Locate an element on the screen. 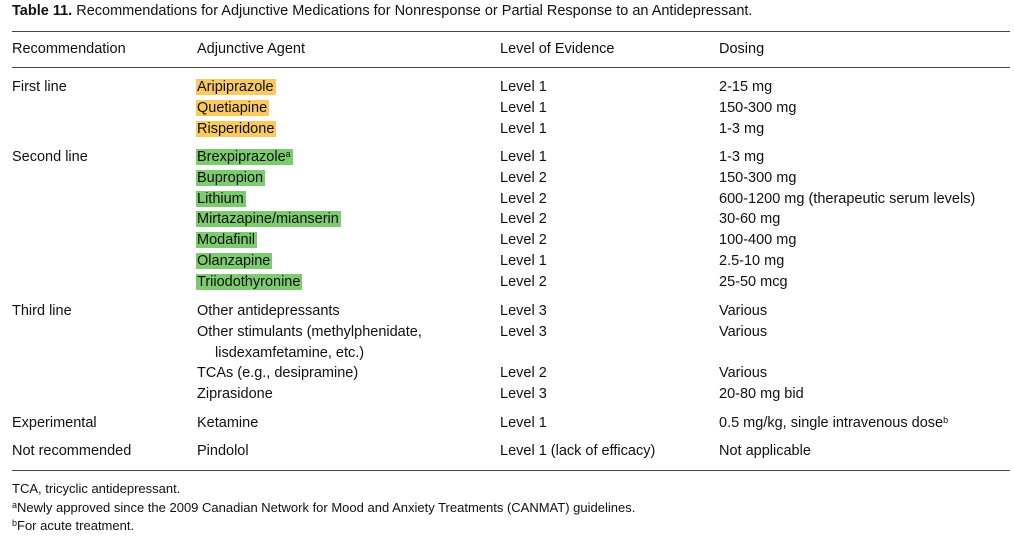 The height and width of the screenshot is (542, 1014). agent-text: Brexpiprazole is located at coordinates (241, 157).